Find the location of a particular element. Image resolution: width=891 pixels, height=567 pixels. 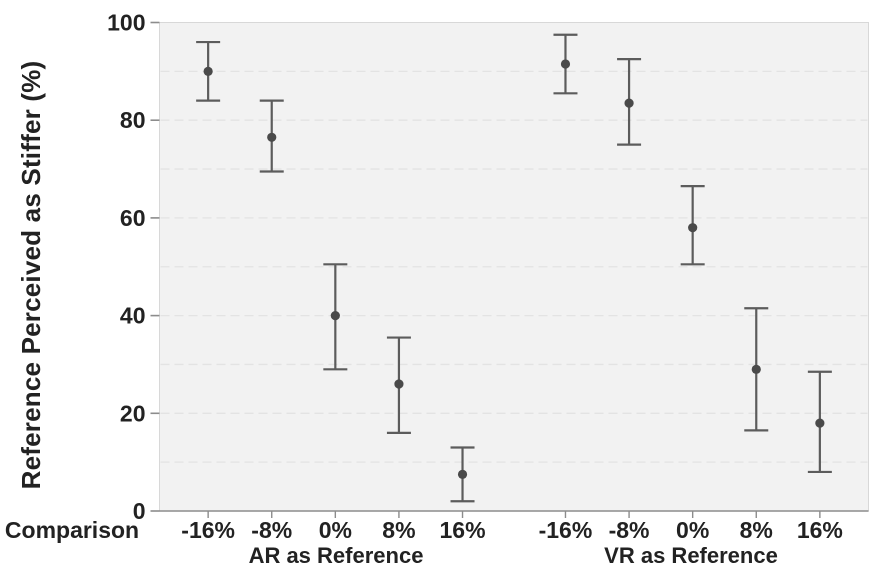

group-label-vr: VR as Reference is located at coordinates (691, 555).